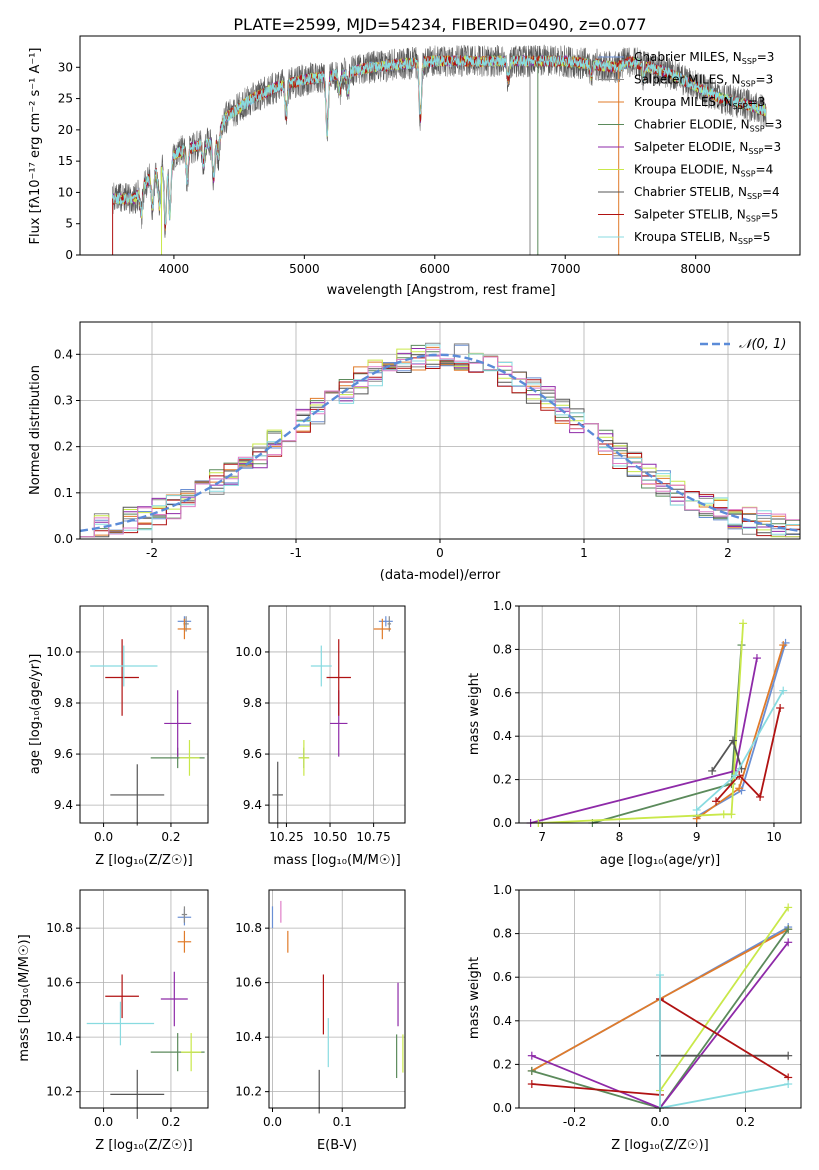  Describe the element at coordinates (574, 1122) in the screenshot. I see `x-tick-label: -0.2` at that location.